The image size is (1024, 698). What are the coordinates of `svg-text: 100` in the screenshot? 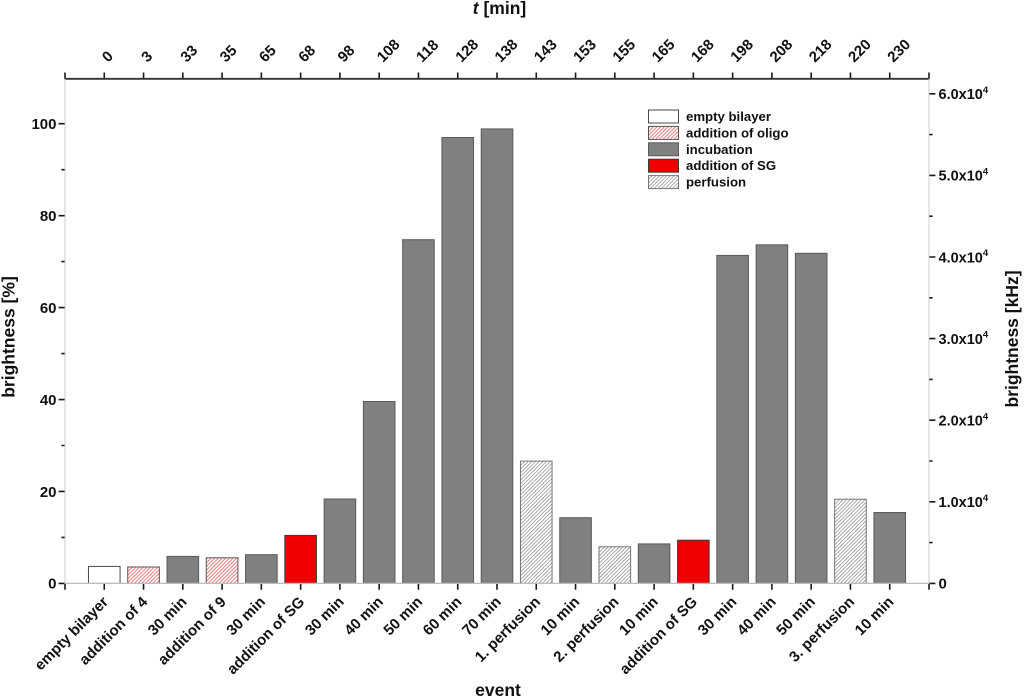 It's located at (43, 124).